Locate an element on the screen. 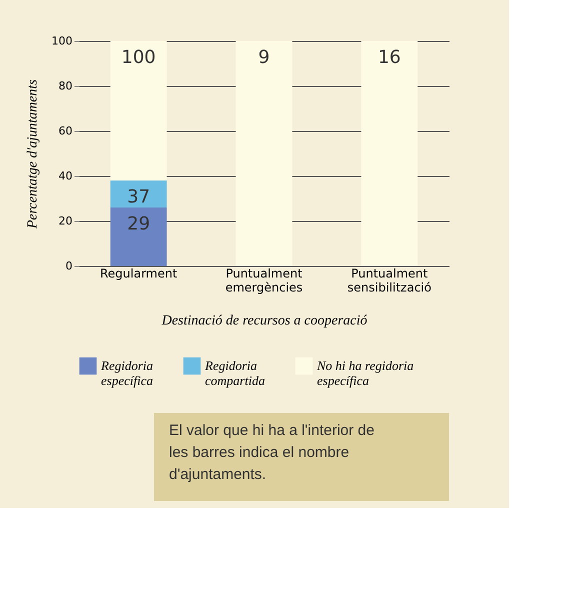 The height and width of the screenshot is (589, 575). annotation: 9 is located at coordinates (264, 57).